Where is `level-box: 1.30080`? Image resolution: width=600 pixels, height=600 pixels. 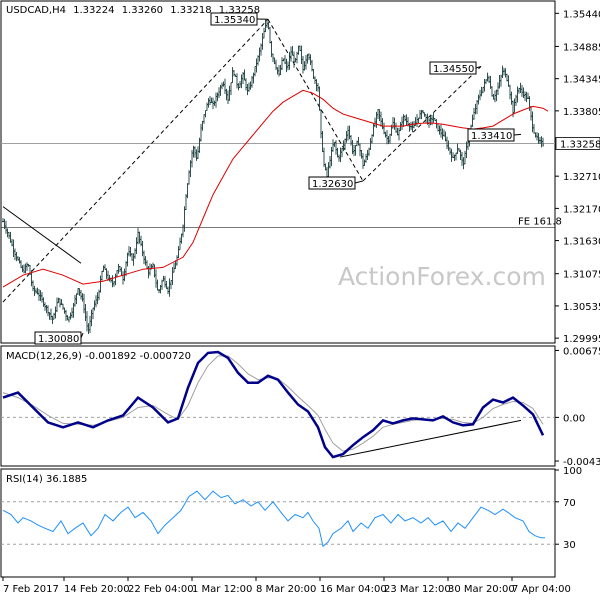 level-box: 1.30080 is located at coordinates (59, 338).